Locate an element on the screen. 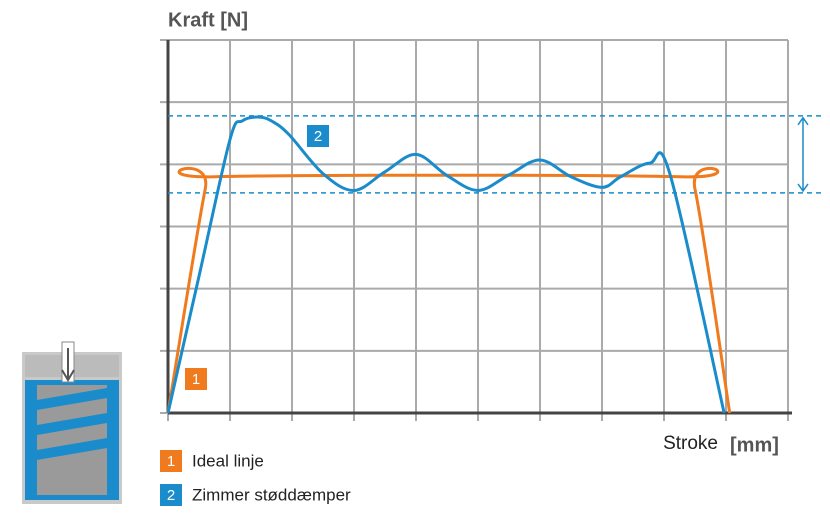  series-badge: 1 is located at coordinates (196, 379).